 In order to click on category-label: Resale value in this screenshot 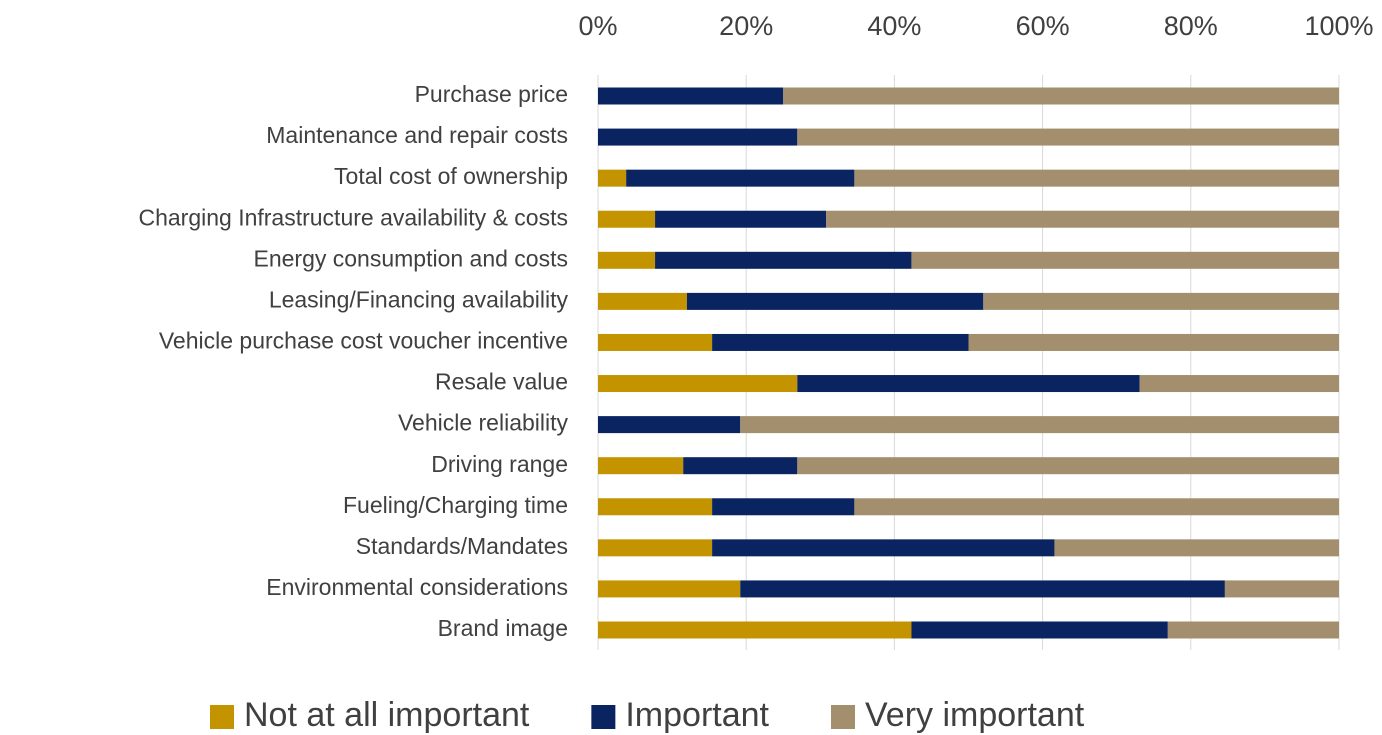, I will do `click(501, 382)`.